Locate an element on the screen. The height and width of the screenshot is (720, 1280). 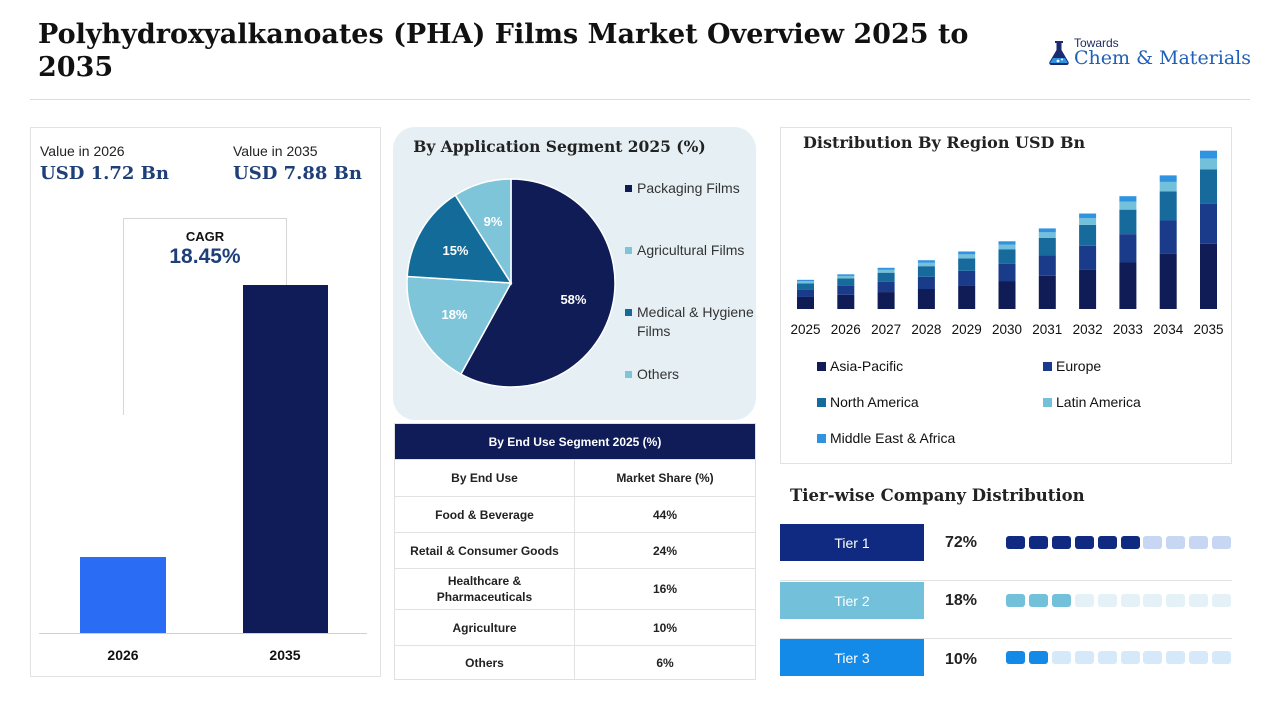
bar-label-2035: 2035 is located at coordinates (285, 655).